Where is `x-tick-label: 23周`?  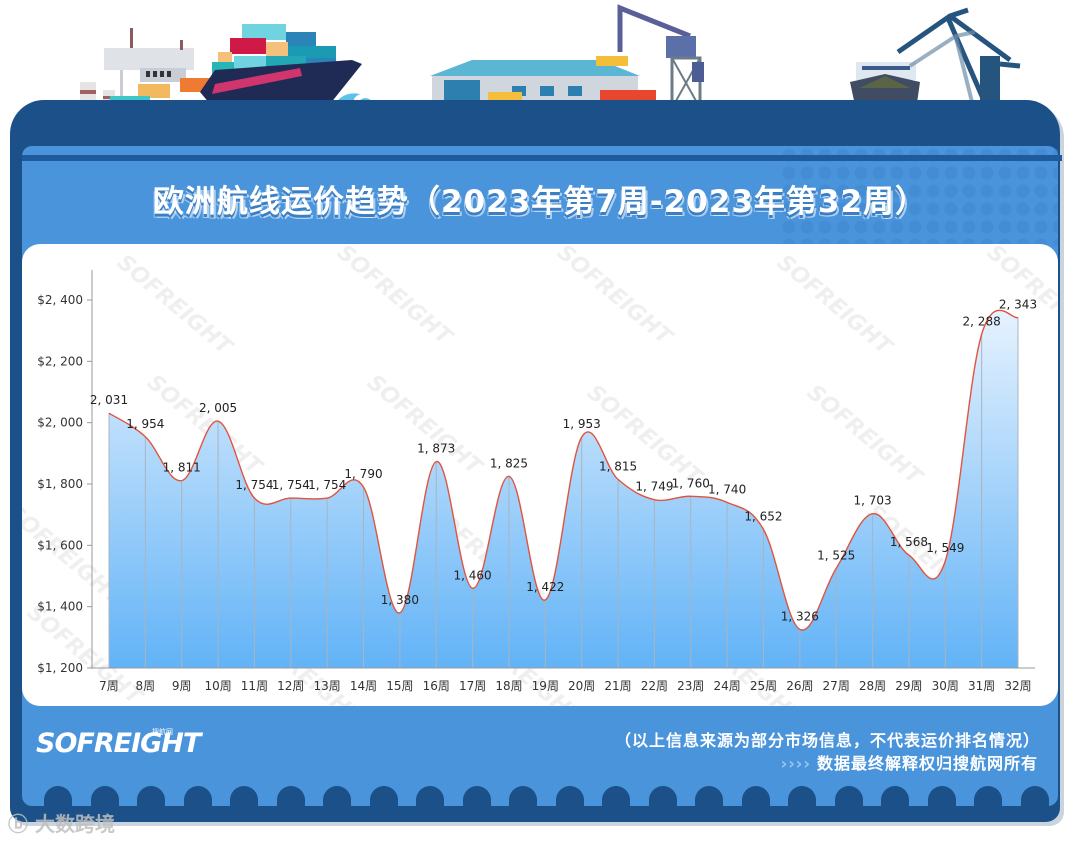
x-tick-label: 23周 is located at coordinates (690, 686).